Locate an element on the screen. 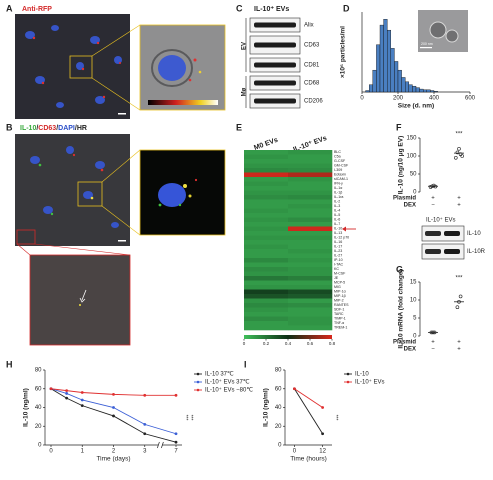  series-line is located at coordinates (308, 411).